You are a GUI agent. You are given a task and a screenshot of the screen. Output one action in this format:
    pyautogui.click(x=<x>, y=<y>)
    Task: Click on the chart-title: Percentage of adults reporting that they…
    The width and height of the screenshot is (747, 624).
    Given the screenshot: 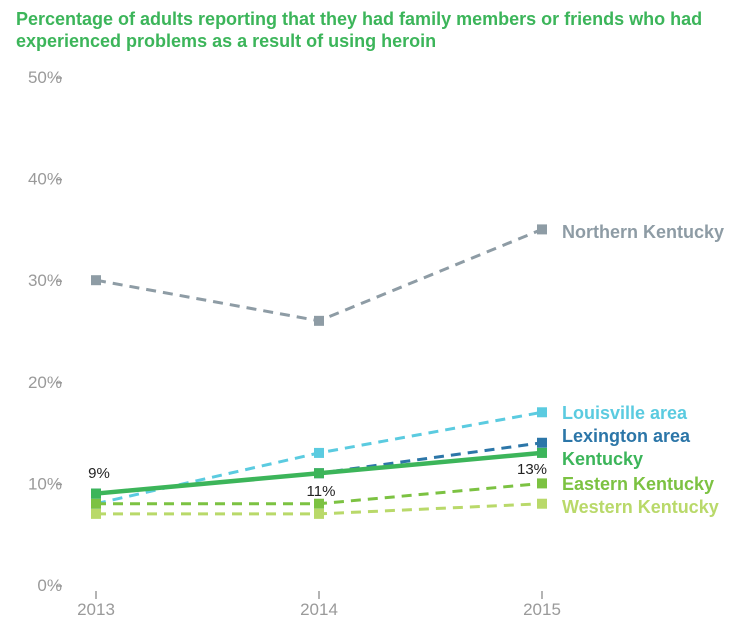 What is the action you would take?
    pyautogui.click(x=359, y=30)
    